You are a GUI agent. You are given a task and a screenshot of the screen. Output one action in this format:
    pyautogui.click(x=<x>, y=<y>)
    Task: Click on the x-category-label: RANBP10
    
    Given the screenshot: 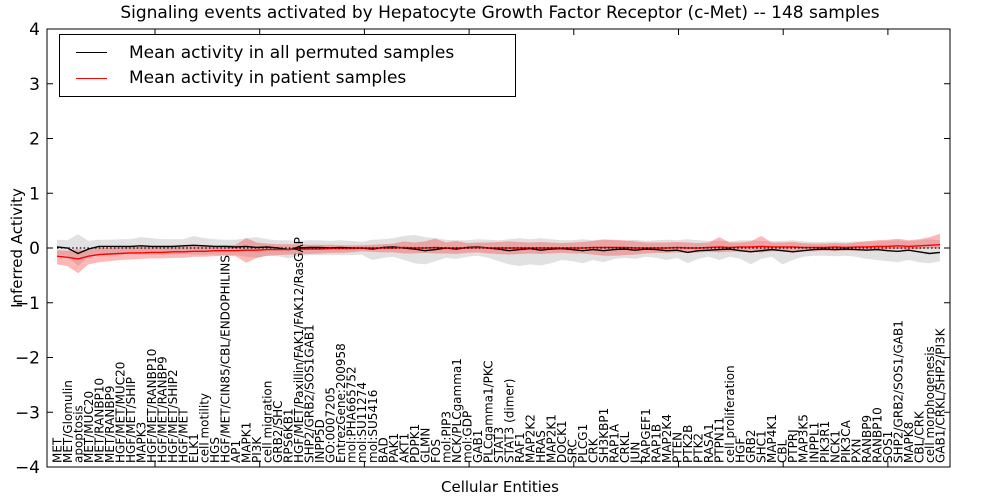 What is the action you would take?
    pyautogui.click(x=877, y=435)
    